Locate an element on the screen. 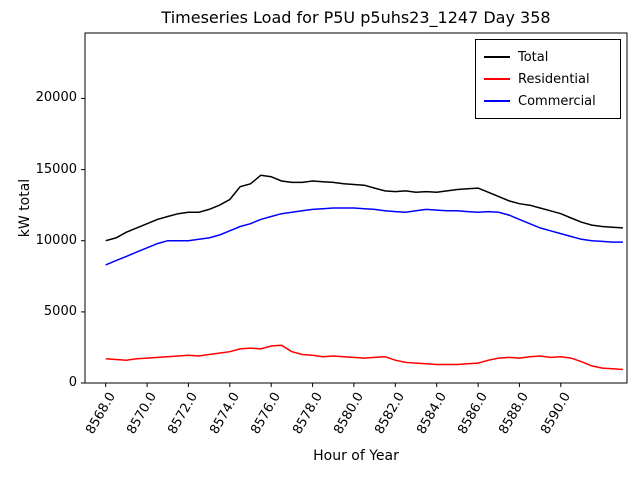  legend-item-total: Total is located at coordinates (548, 57).